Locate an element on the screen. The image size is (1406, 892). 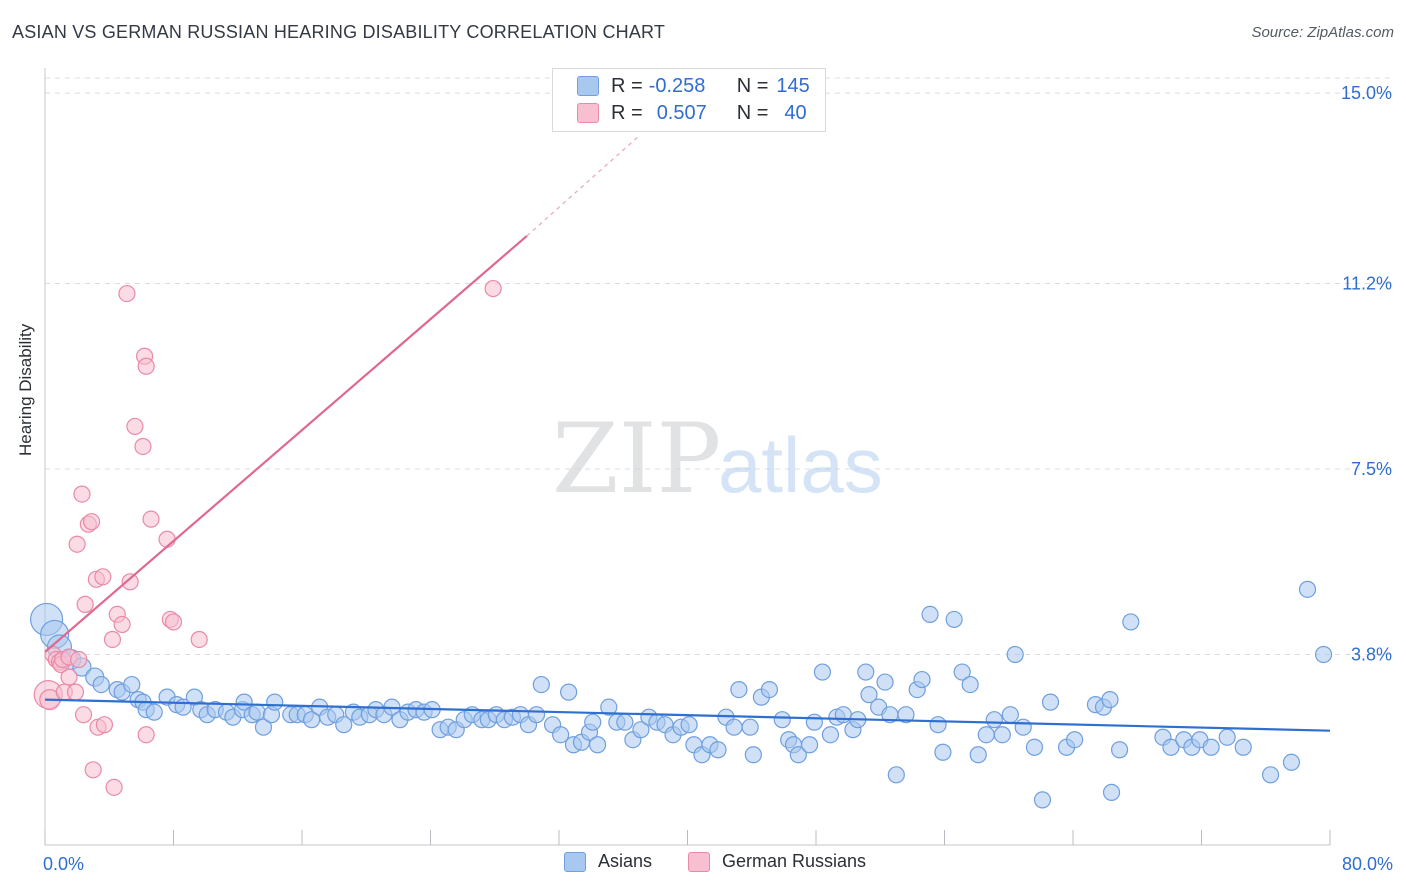
series-legend-asians: Asians is located at coordinates (608, 861).